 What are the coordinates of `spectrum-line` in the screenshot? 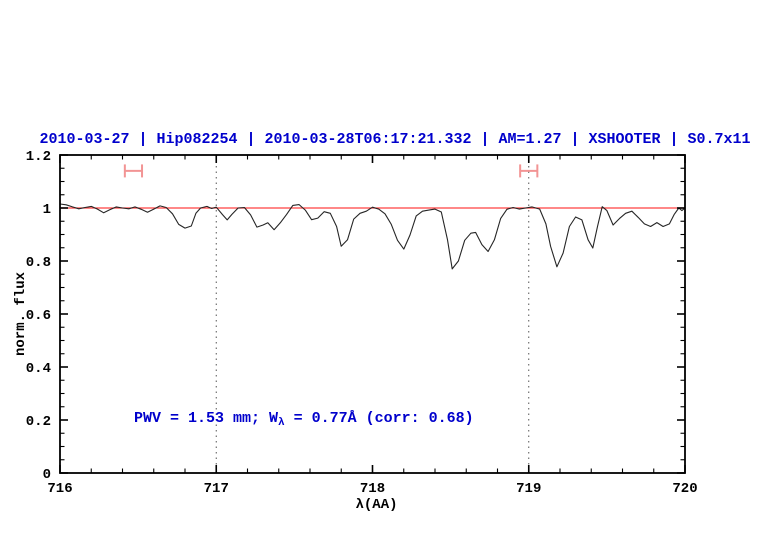 It's located at (372, 236).